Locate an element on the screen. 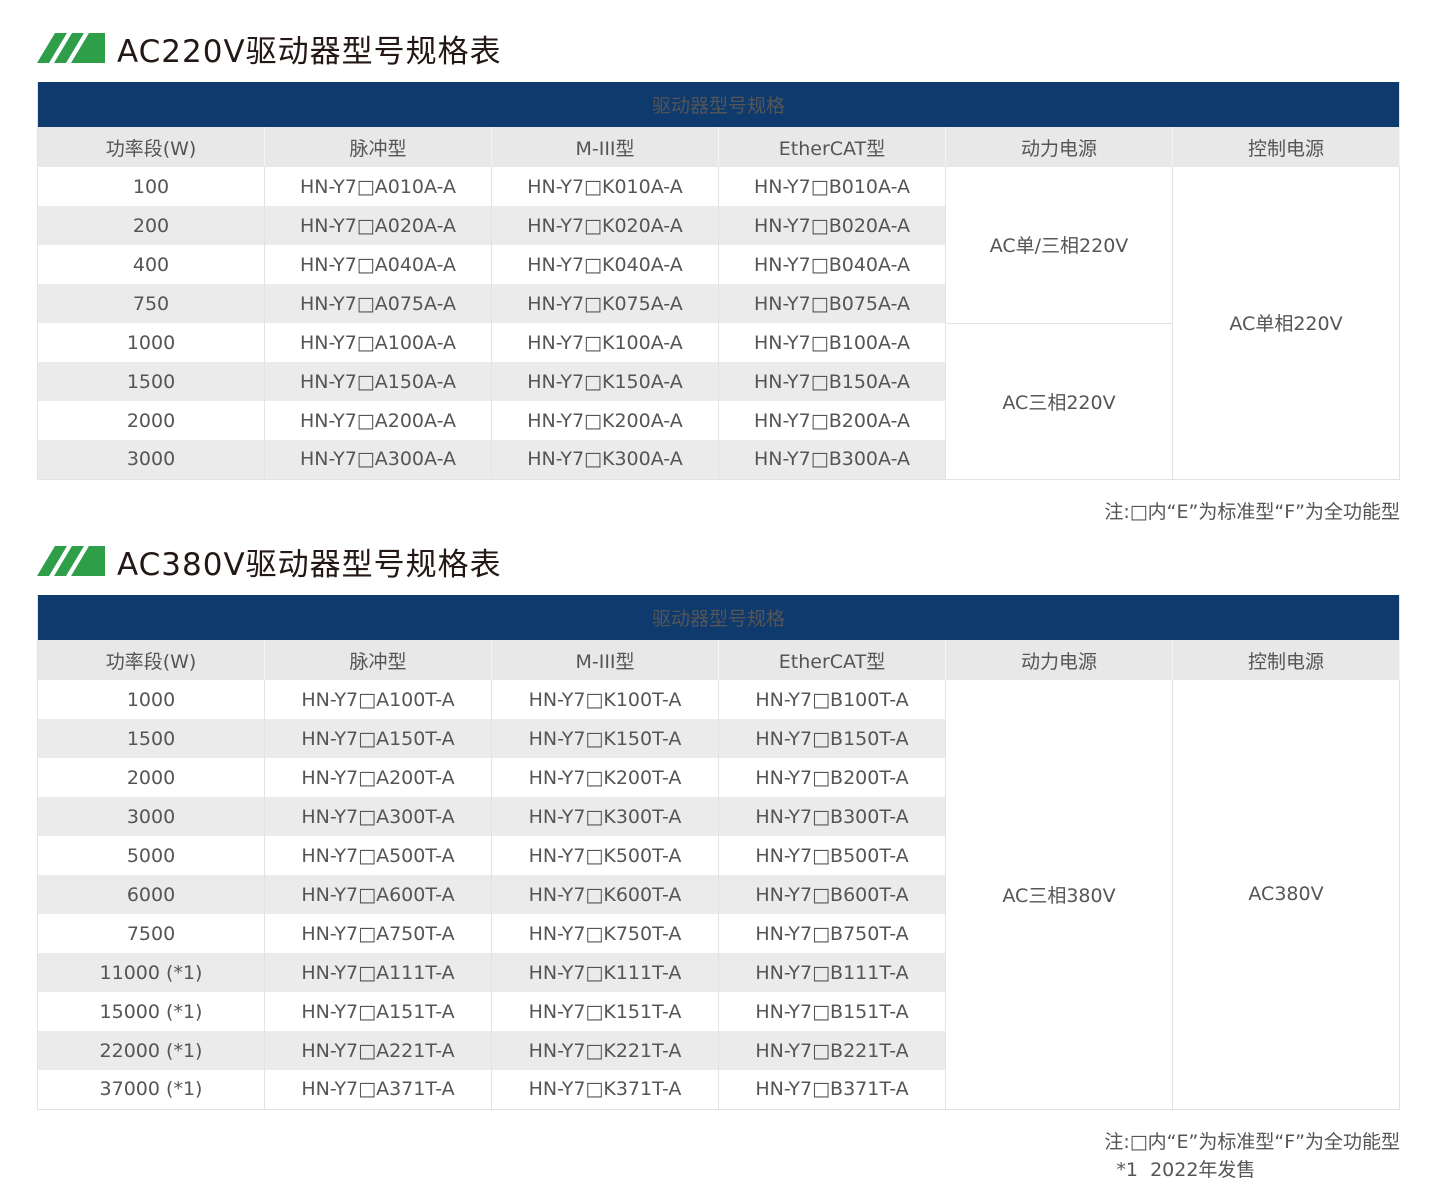 The height and width of the screenshot is (1194, 1438). model-cell: HN-Y7□A200T-A is located at coordinates (378, 777).